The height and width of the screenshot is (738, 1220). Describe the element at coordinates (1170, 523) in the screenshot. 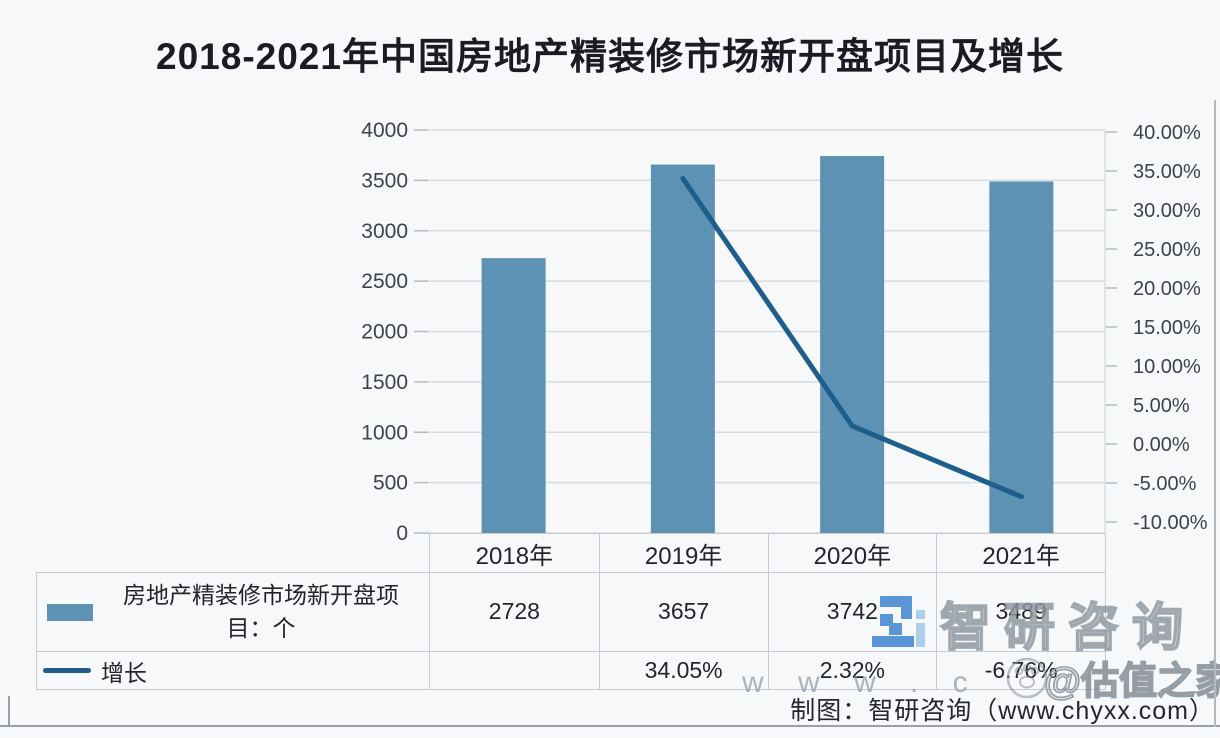

I see `right-axis-label: -10.00%` at that location.